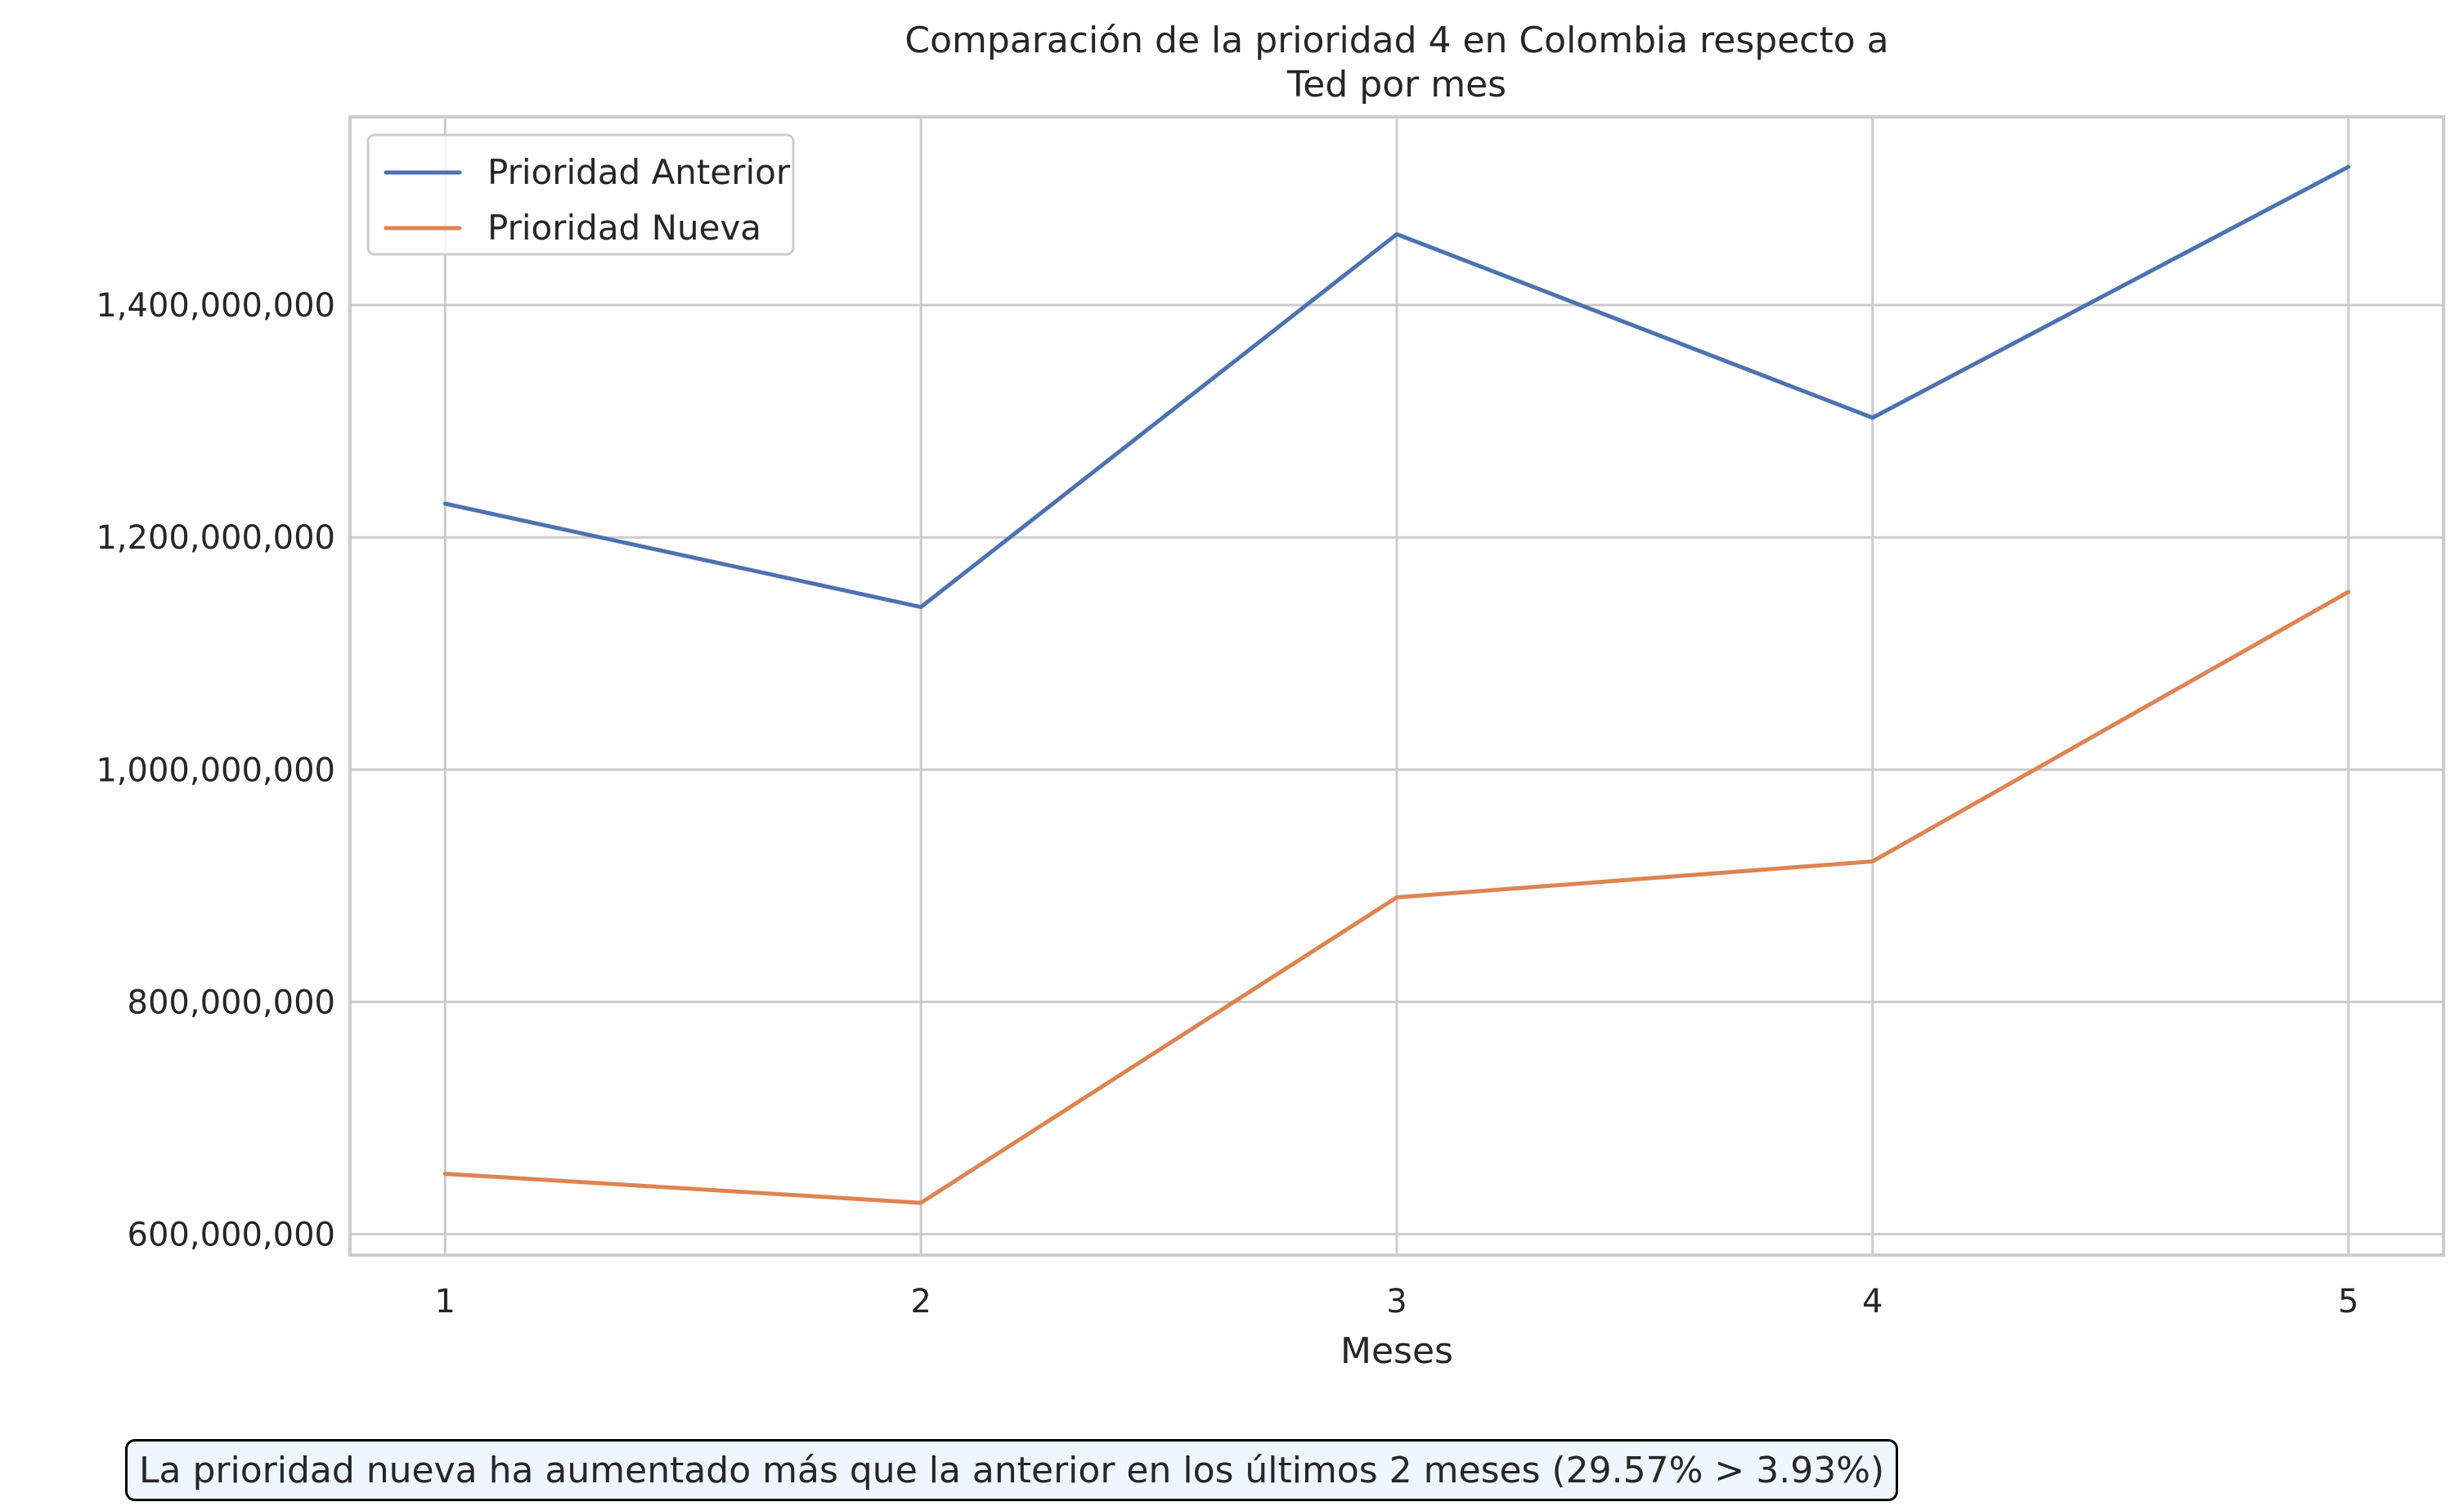 The width and height of the screenshot is (2464, 1511). I want to click on legend-box, so click(580, 194).